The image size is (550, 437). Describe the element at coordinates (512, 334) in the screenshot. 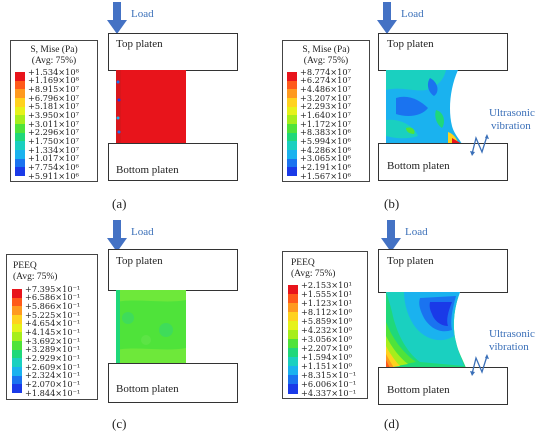

I see `ultrasonic-label: Ultrasonic` at that location.